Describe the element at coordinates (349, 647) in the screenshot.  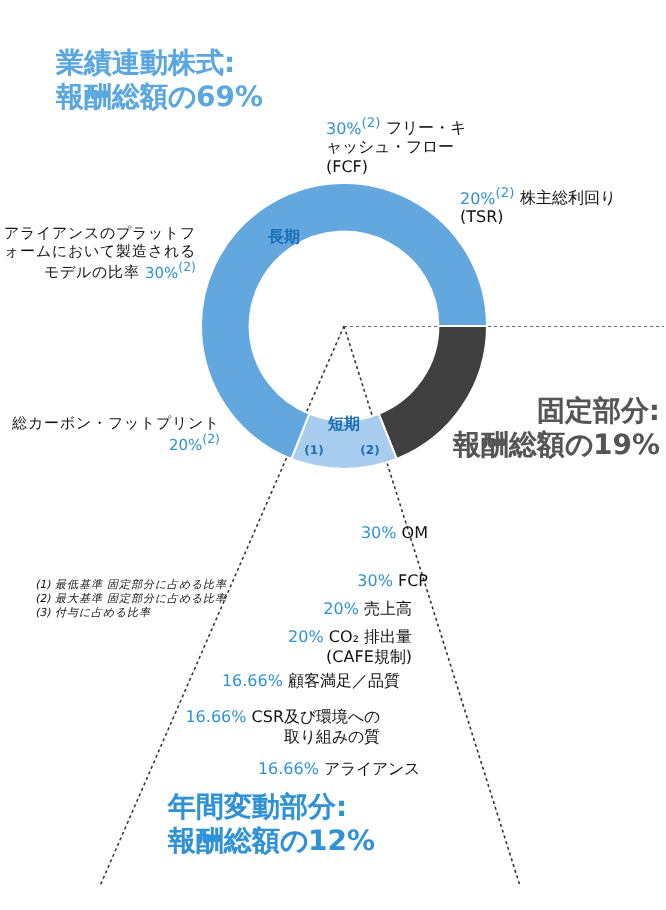
I see `text: 20% CO₂ 排出量 (CAFE規制)` at that location.